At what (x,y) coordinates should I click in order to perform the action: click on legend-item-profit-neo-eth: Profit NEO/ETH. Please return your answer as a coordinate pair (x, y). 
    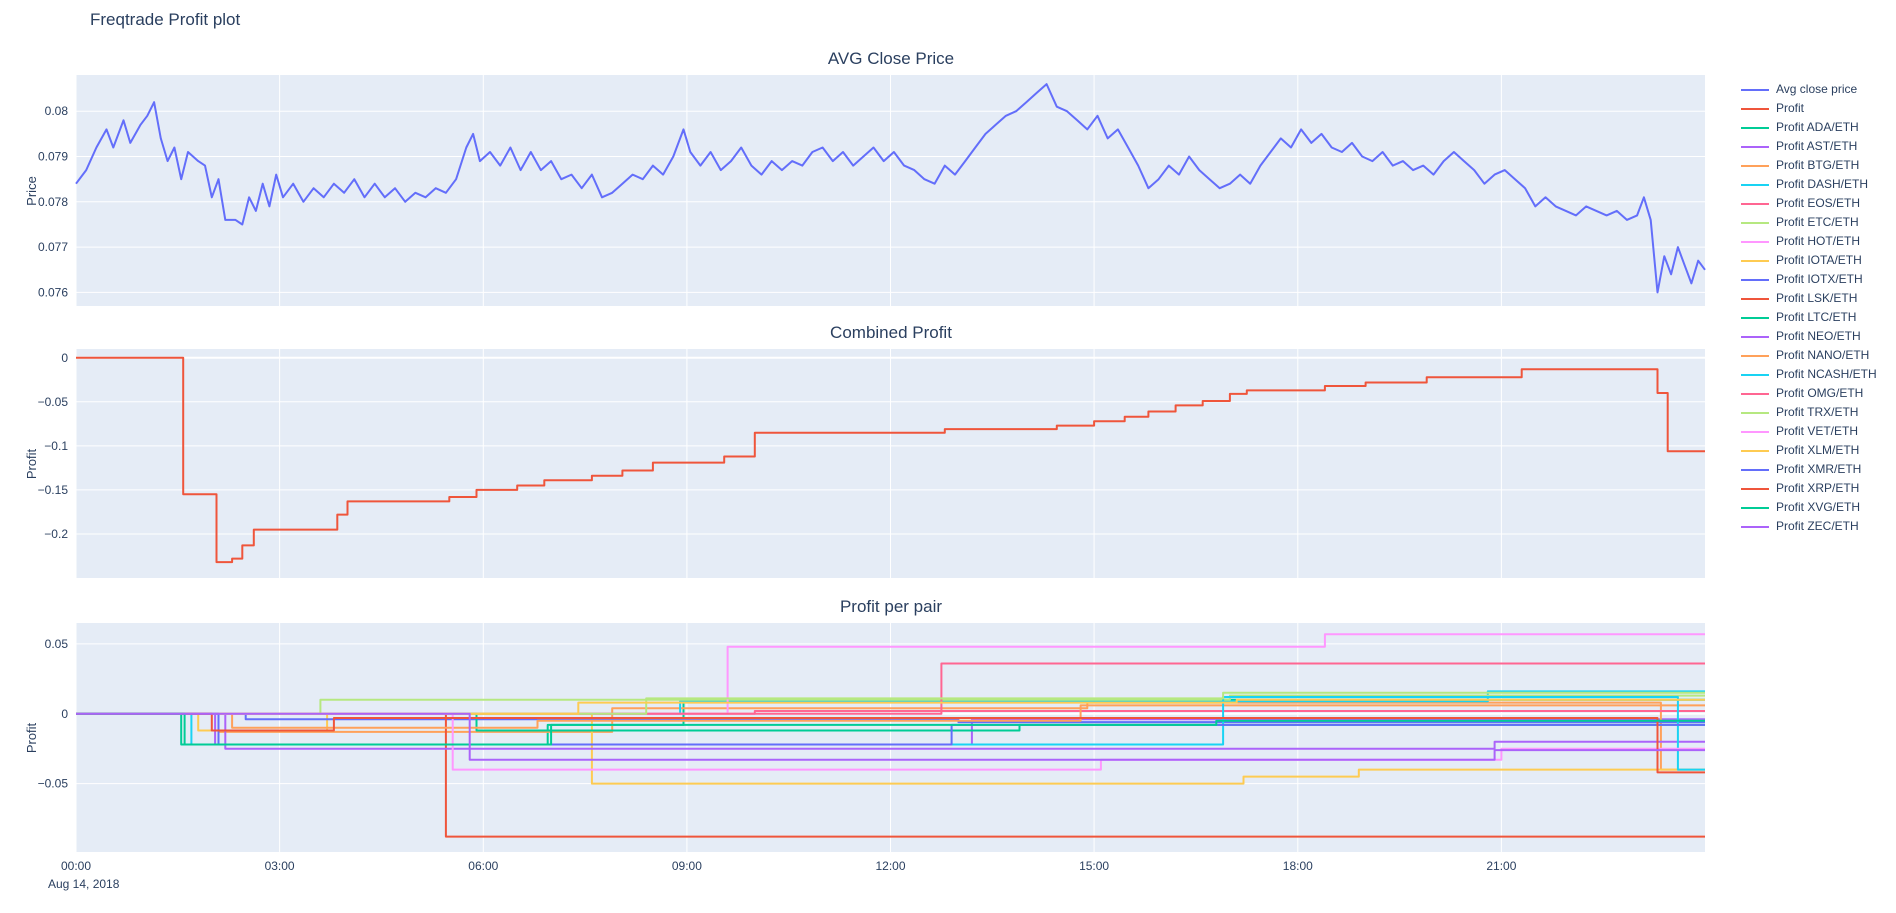
    Looking at the image, I should click on (1809, 336).